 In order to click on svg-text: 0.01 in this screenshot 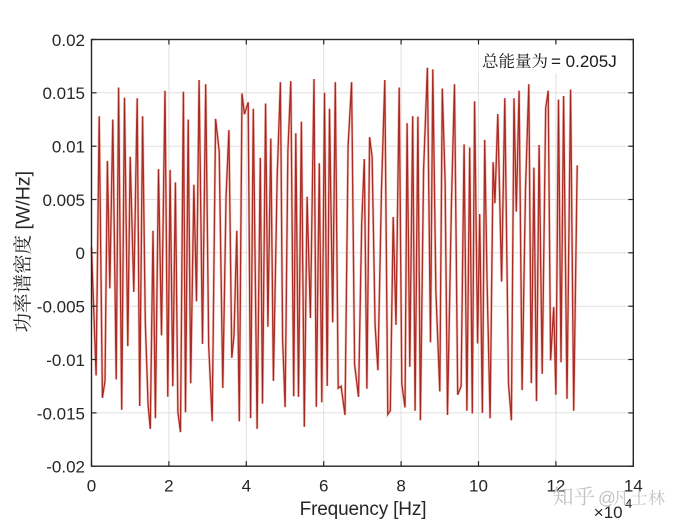, I will do `click(68, 147)`.